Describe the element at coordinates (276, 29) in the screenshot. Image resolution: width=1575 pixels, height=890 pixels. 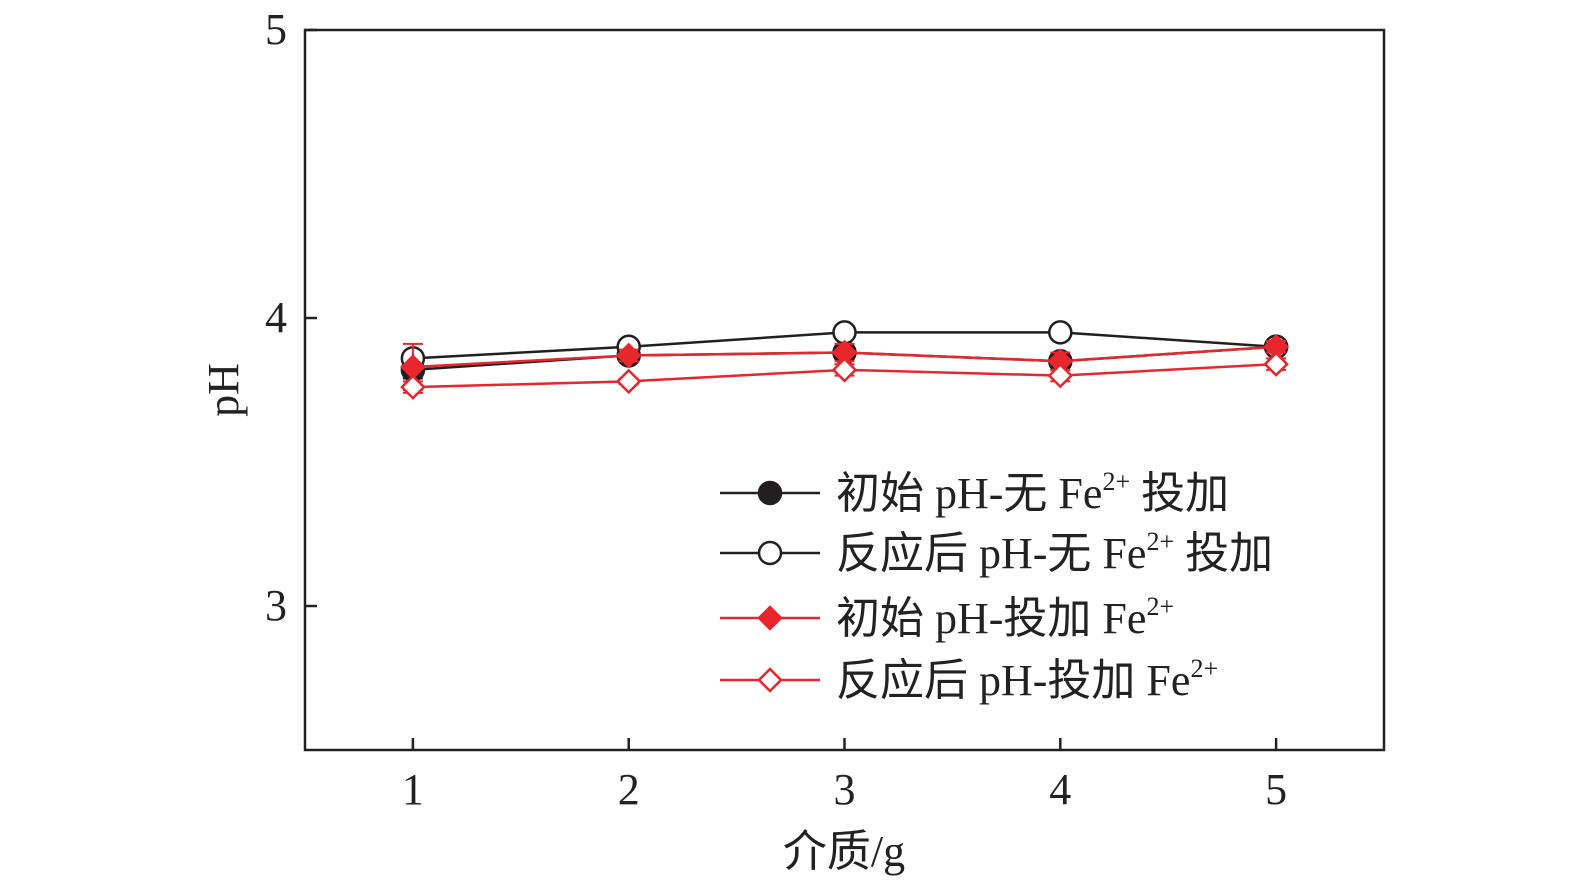
I see `y-tick-label: 5` at that location.